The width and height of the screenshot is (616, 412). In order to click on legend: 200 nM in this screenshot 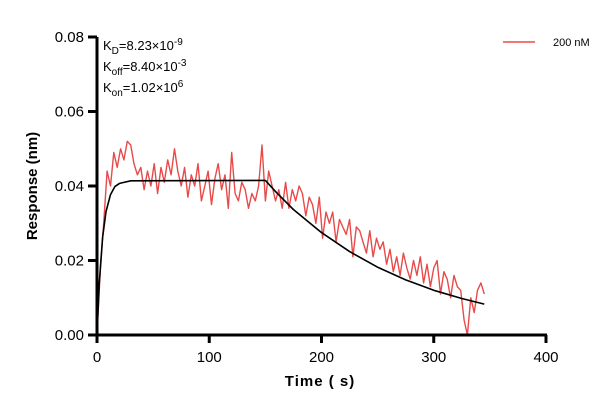, I will do `click(546, 43)`.